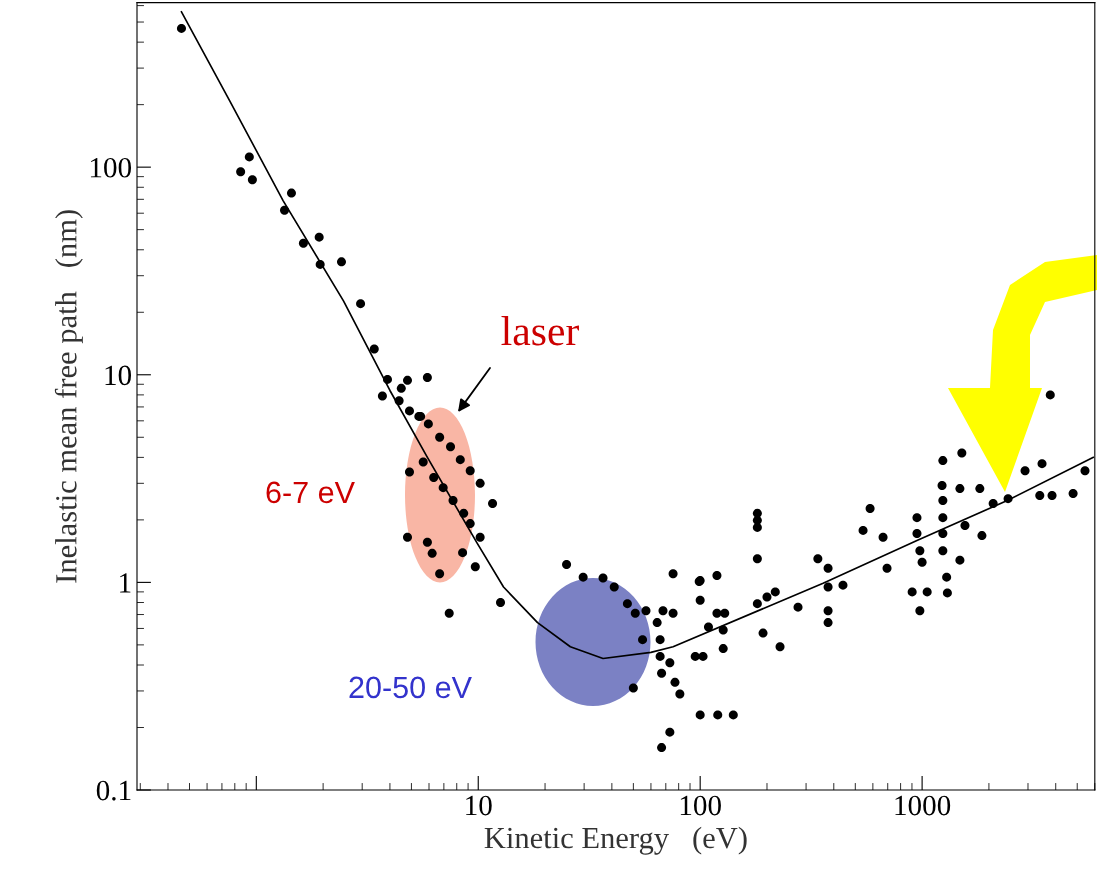 The height and width of the screenshot is (880, 1097). I want to click on y-tick-label: 0.1, so click(113, 790).